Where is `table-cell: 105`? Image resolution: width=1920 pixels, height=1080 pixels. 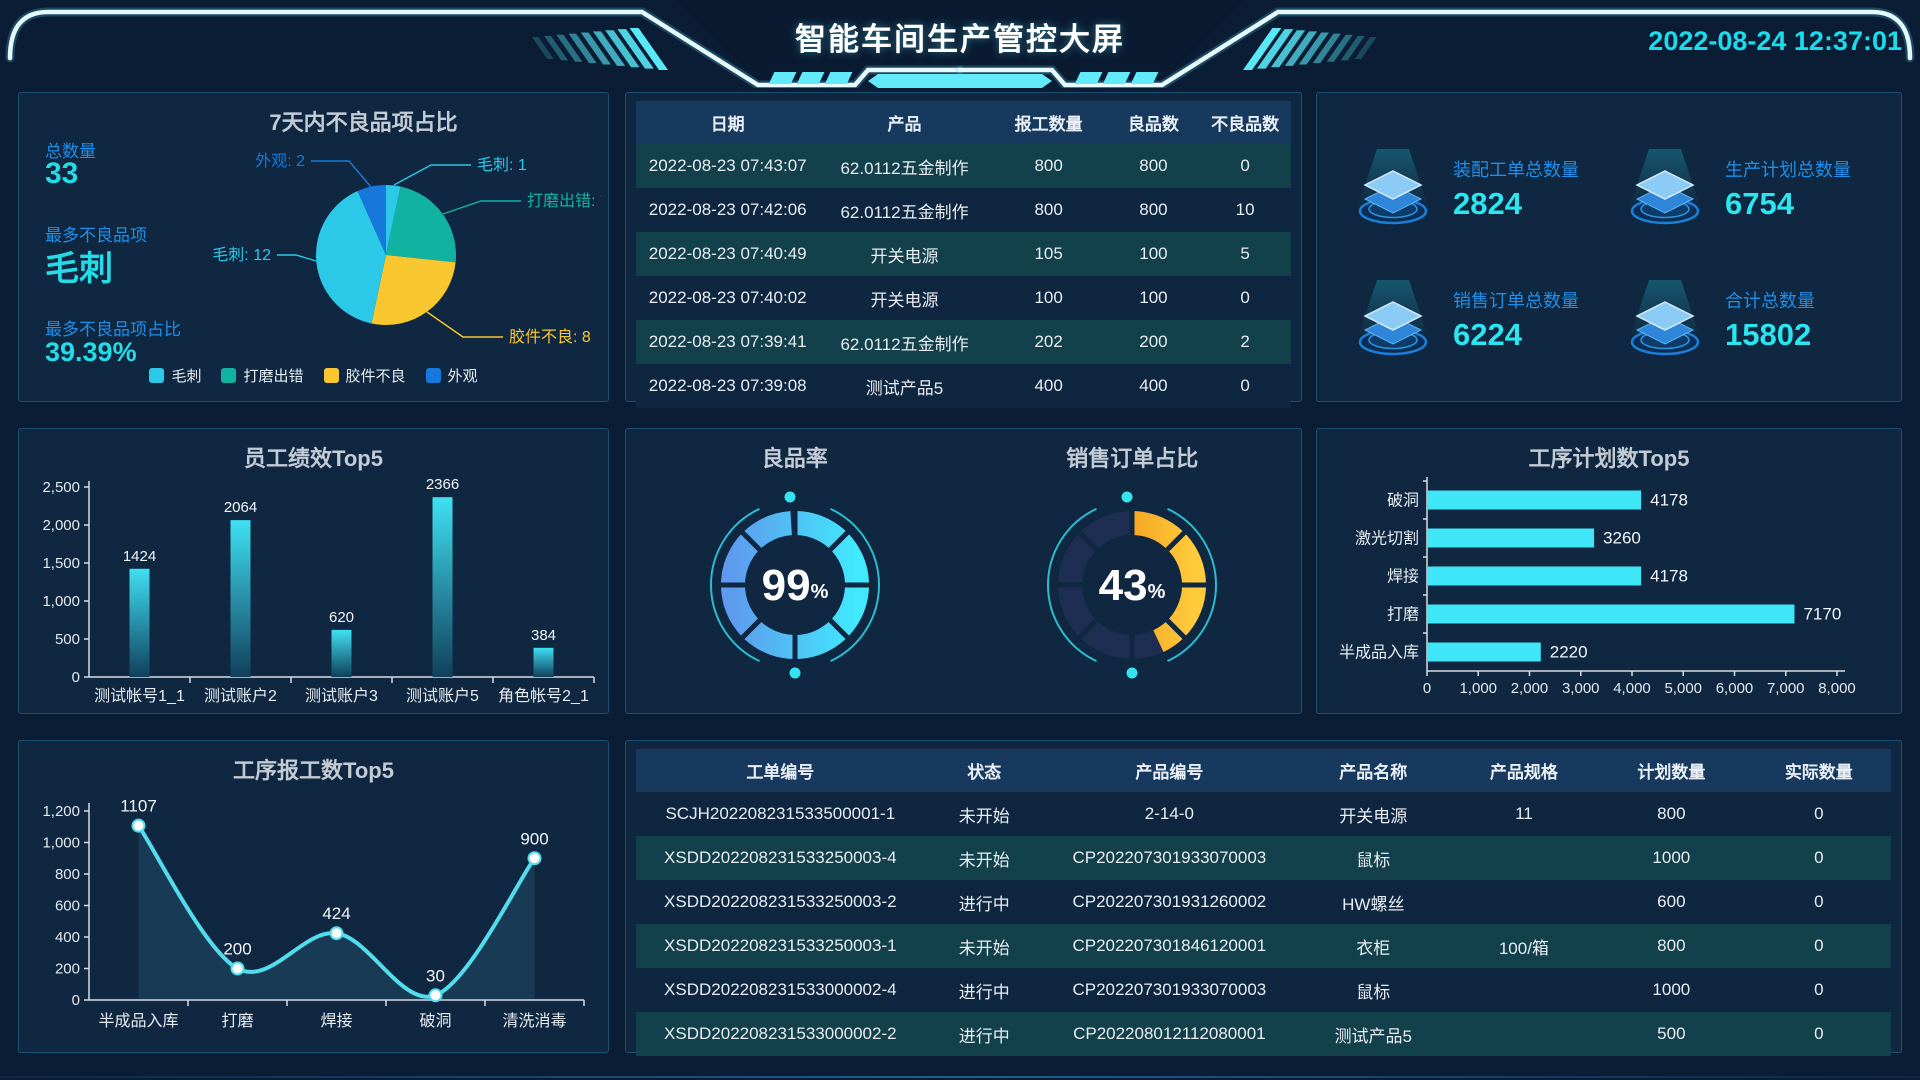
table-cell: 105 is located at coordinates (1048, 253).